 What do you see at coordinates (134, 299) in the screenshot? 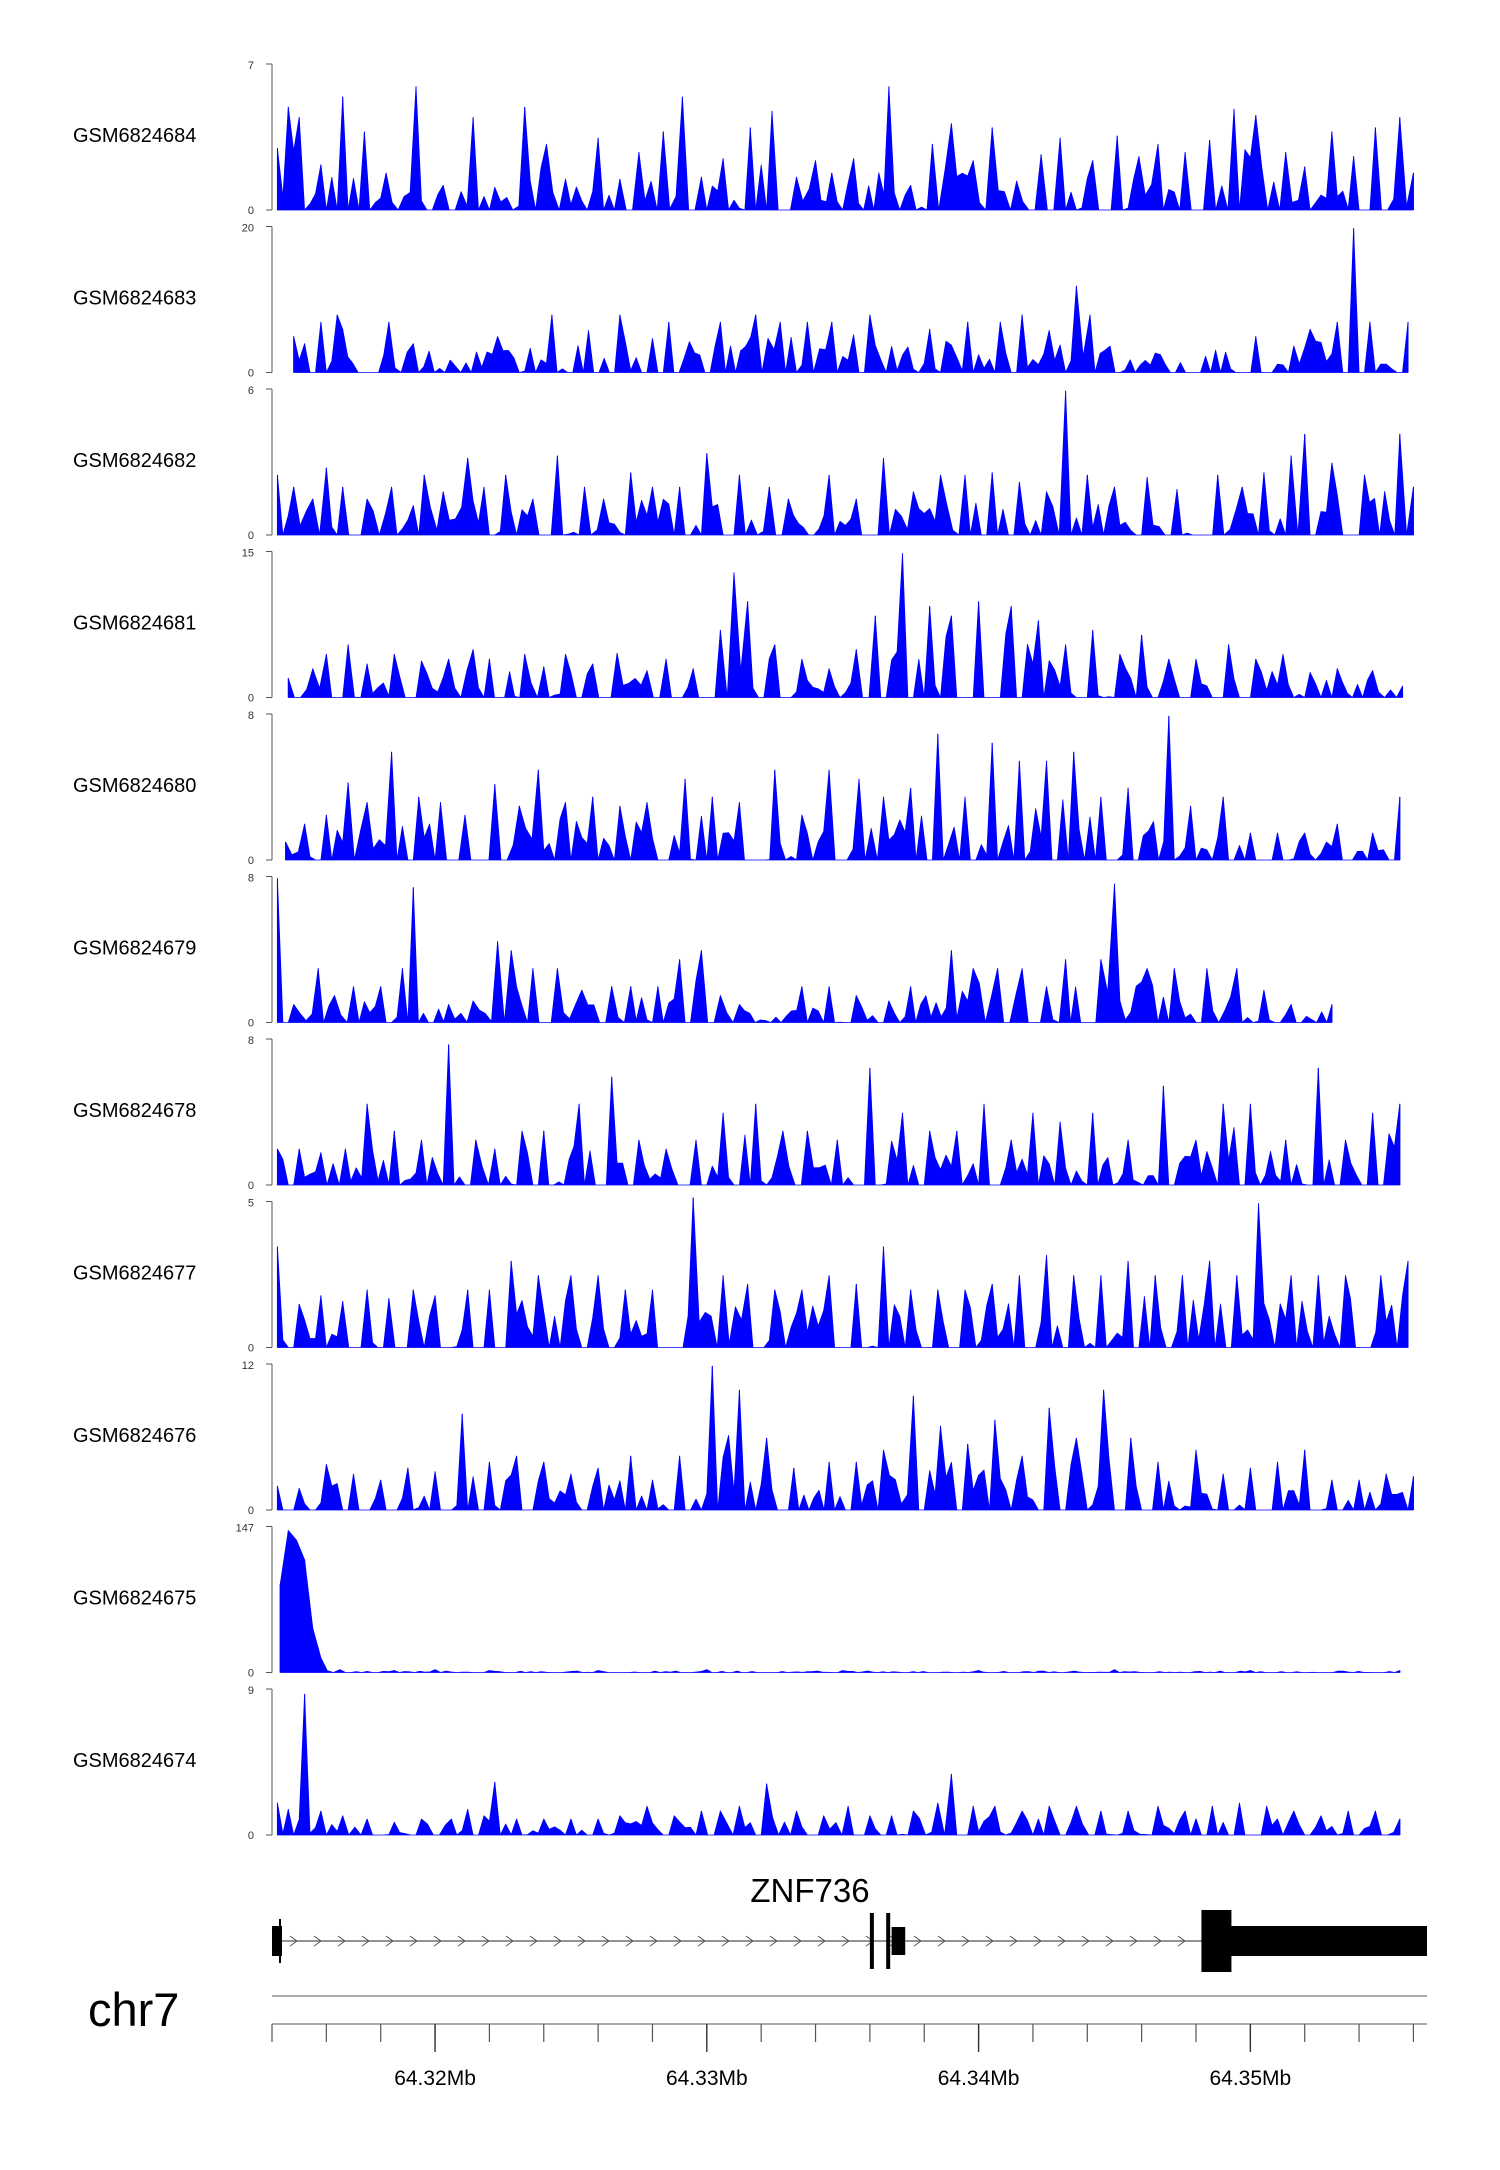
I see `track-label: GSM6824683` at bounding box center [134, 299].